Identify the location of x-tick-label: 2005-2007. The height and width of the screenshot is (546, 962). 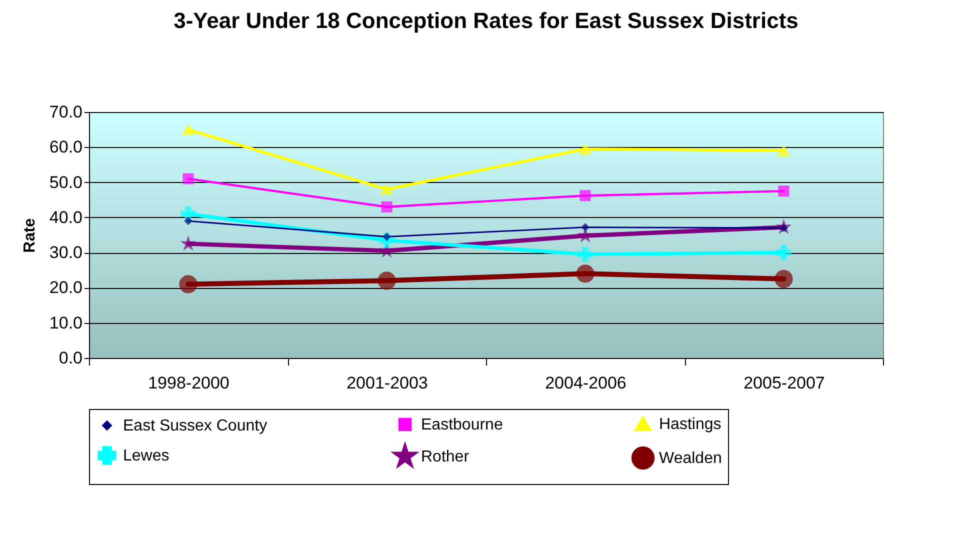
(784, 383).